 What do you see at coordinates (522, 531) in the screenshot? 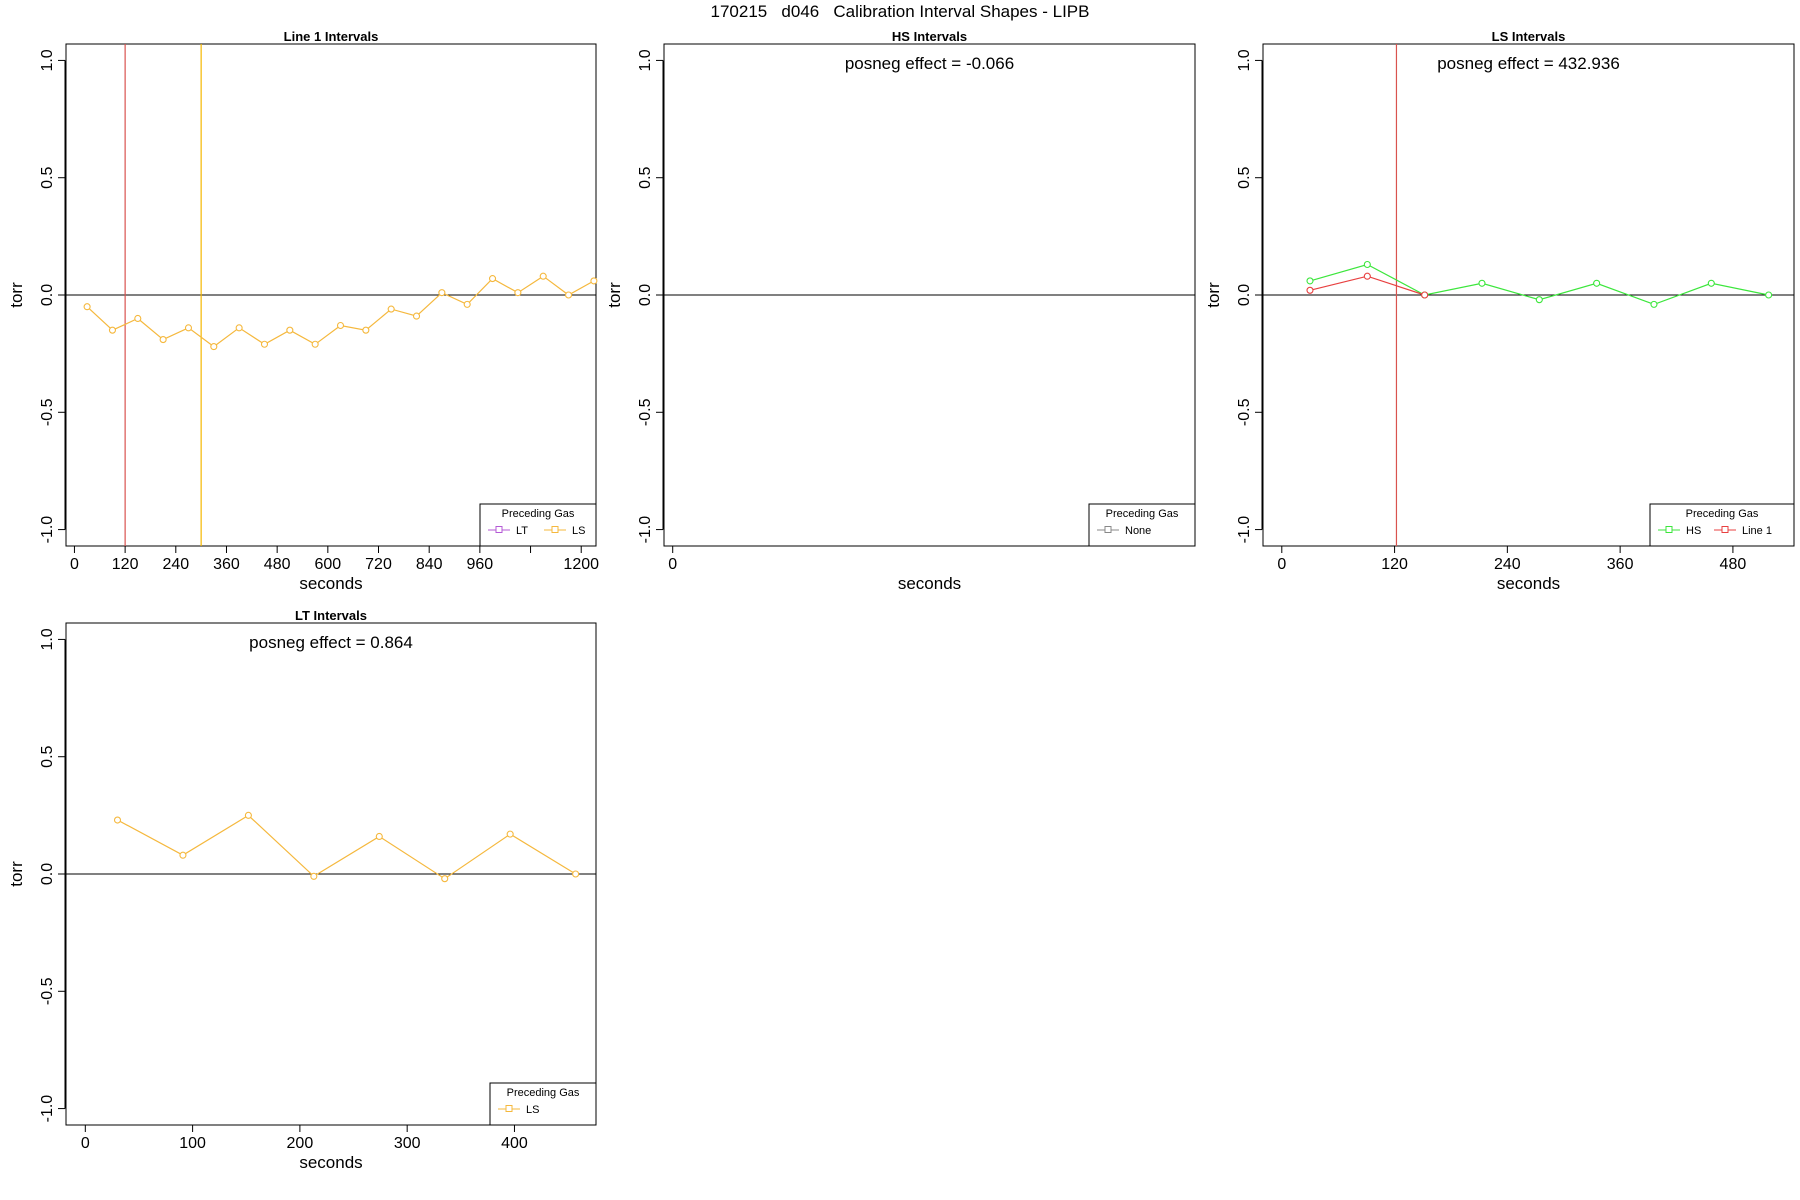
I see `legend-label-lt: LT` at bounding box center [522, 531].